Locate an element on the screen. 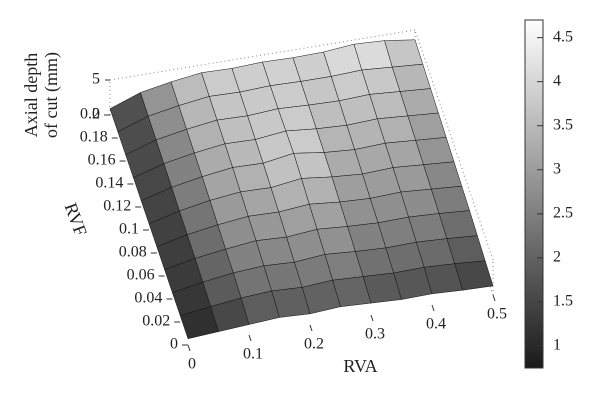 The height and width of the screenshot is (411, 600). box-edge is located at coordinates (454, 145).